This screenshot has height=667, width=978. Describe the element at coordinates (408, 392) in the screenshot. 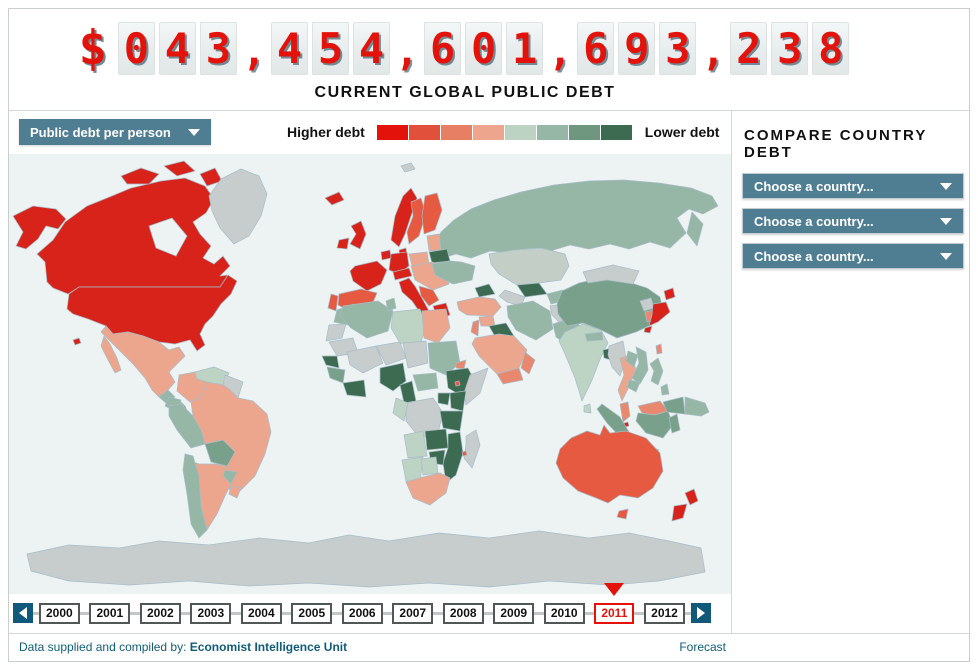

I see `country-cameroon` at that location.